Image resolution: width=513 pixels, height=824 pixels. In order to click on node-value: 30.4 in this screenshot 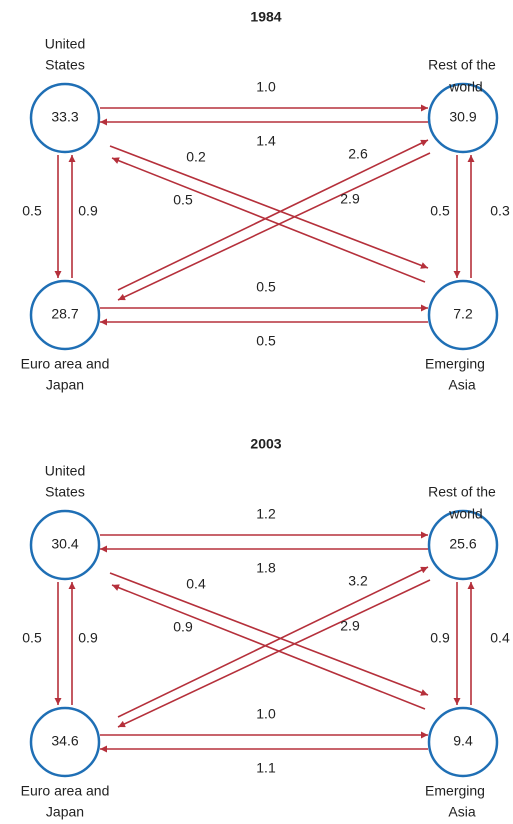, I will do `click(64, 544)`.